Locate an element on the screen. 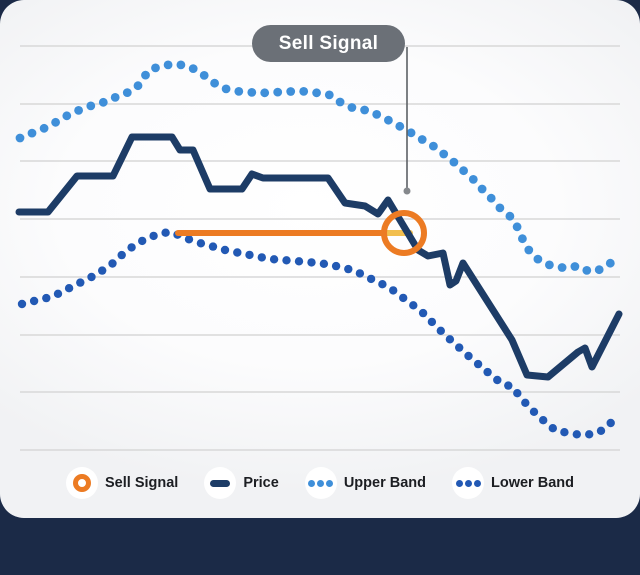 This screenshot has height=575, width=640. chart-legend: Sell Signal Price Upper Band Lower Band is located at coordinates (320, 483).